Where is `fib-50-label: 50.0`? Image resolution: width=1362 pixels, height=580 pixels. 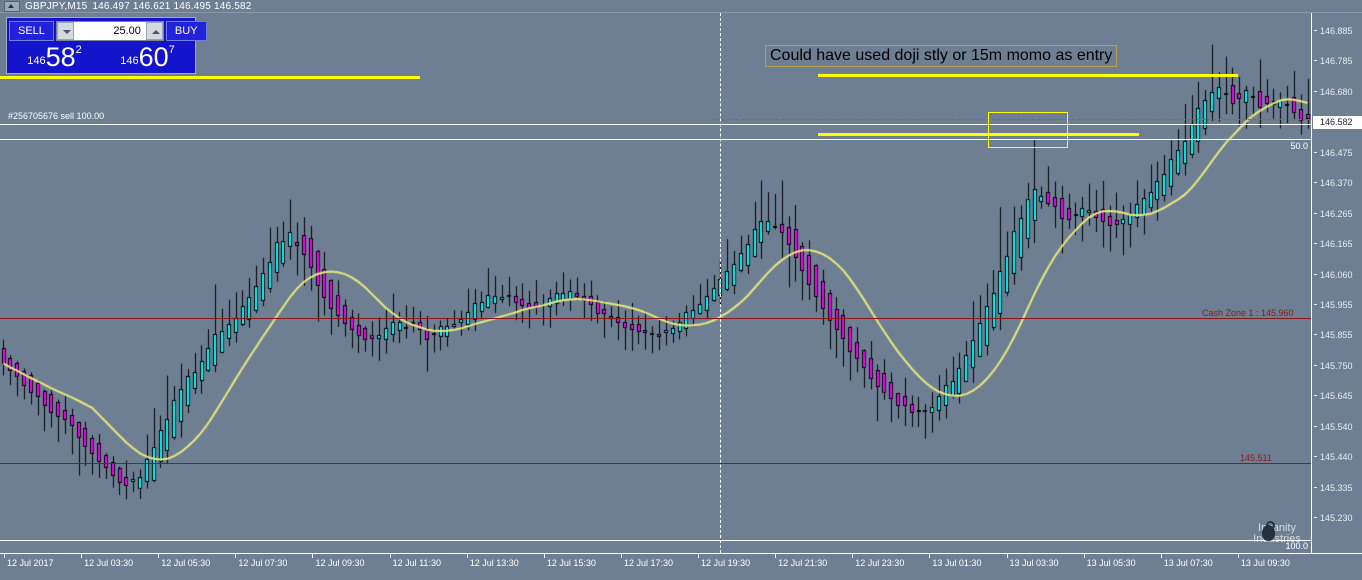
fib-50-label: 50.0 is located at coordinates (1299, 146).